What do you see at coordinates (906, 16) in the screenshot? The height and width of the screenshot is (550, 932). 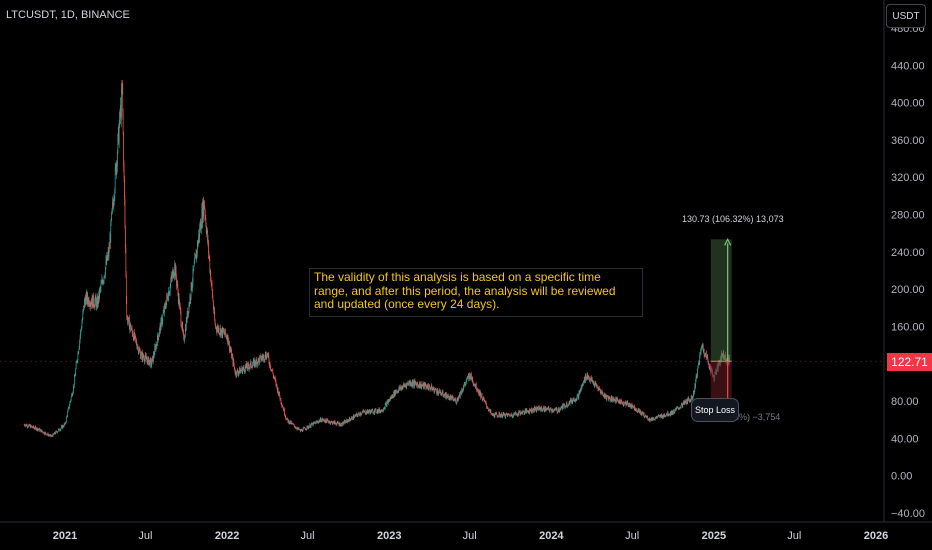 I see `currency-button: USDT` at bounding box center [906, 16].